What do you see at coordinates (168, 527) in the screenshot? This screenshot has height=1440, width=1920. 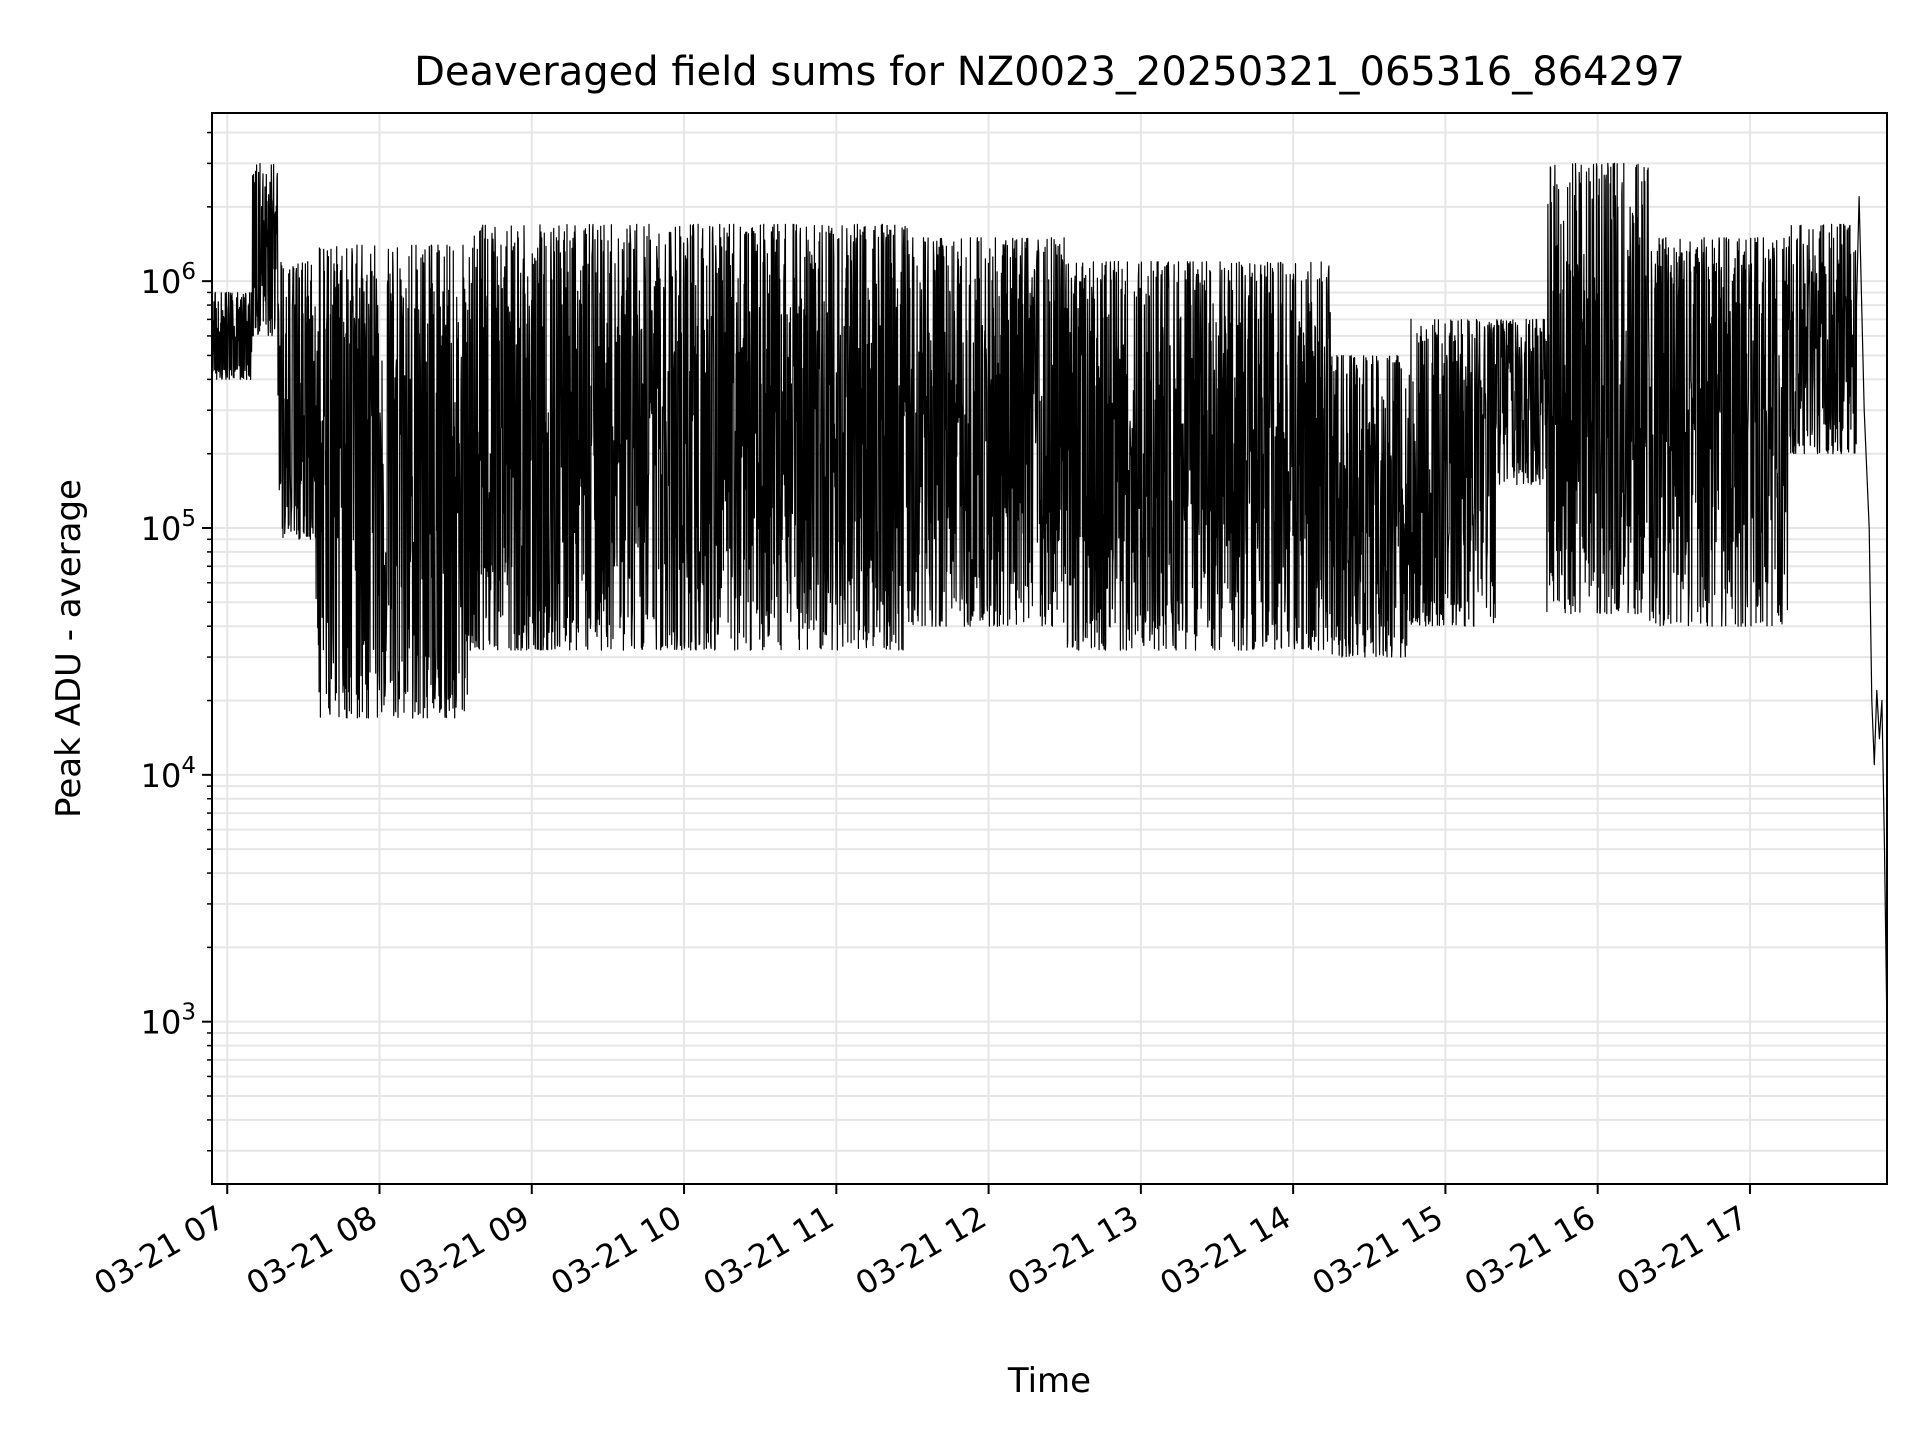 I see `y-tick-label: 10⁵` at bounding box center [168, 527].